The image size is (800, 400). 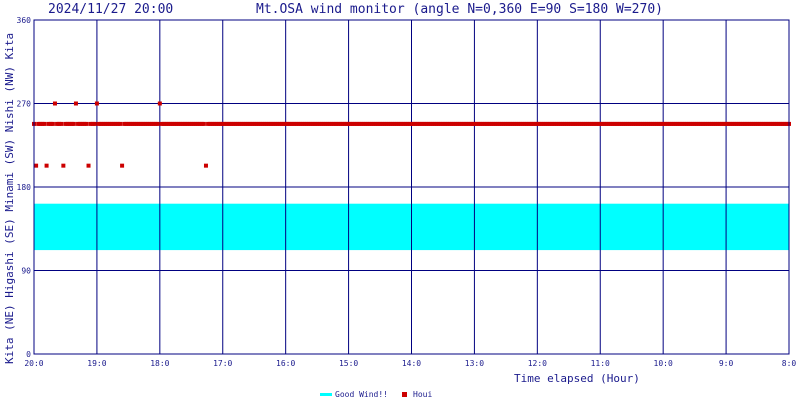 I want to click on y-tick-label: 180, so click(x=24, y=187).